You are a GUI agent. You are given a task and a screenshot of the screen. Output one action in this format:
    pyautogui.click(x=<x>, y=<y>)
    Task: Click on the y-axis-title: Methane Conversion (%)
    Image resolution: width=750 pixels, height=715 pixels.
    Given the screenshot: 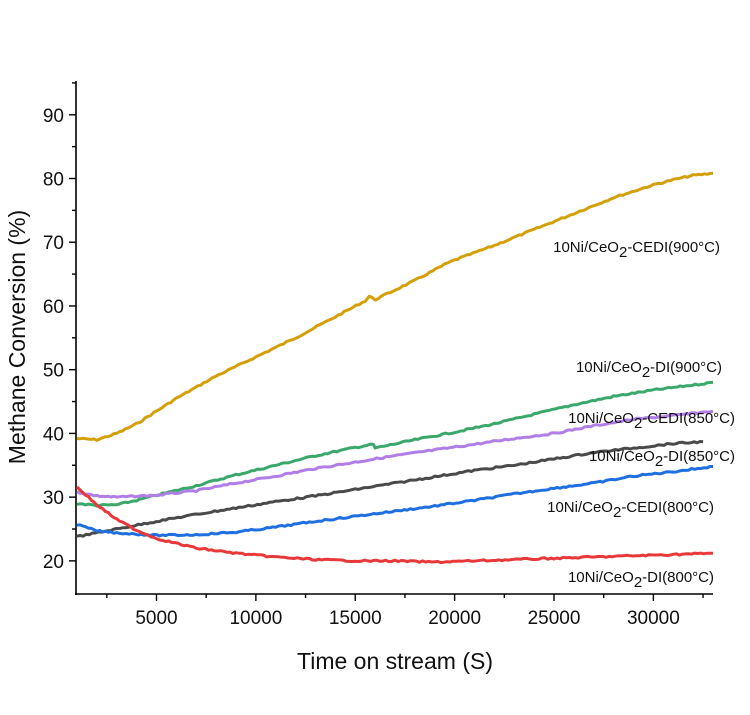 What is the action you would take?
    pyautogui.click(x=17, y=337)
    